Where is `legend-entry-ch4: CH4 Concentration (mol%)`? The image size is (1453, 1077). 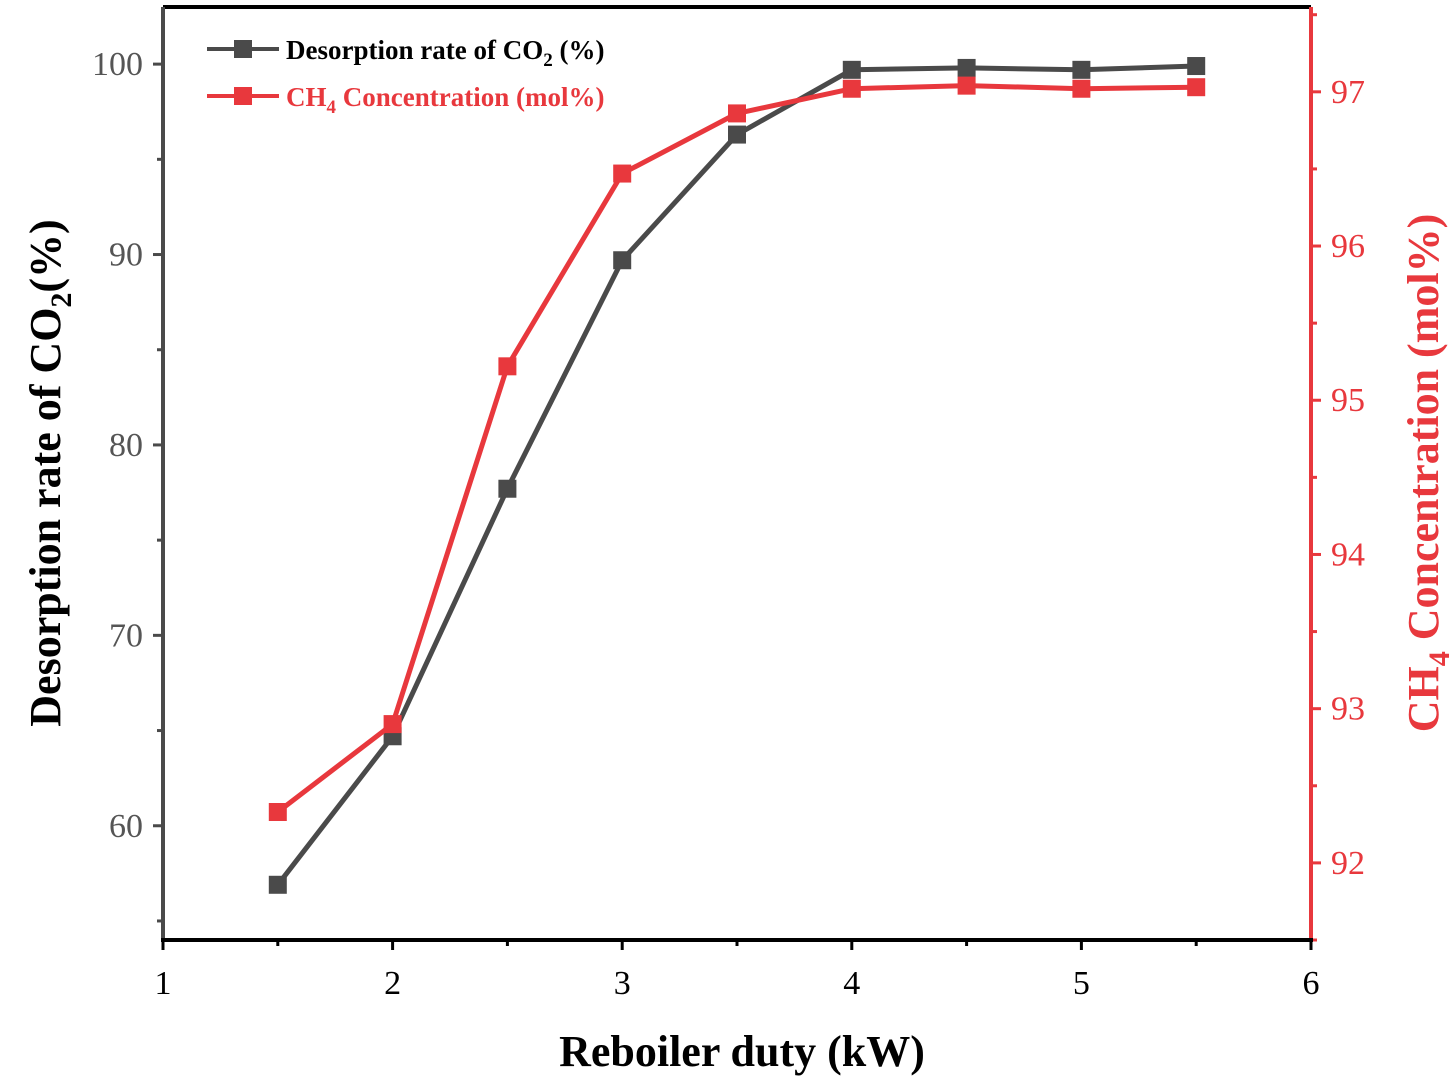 legend-entry-ch4: CH4 Concentration (mol%) is located at coordinates (405, 100).